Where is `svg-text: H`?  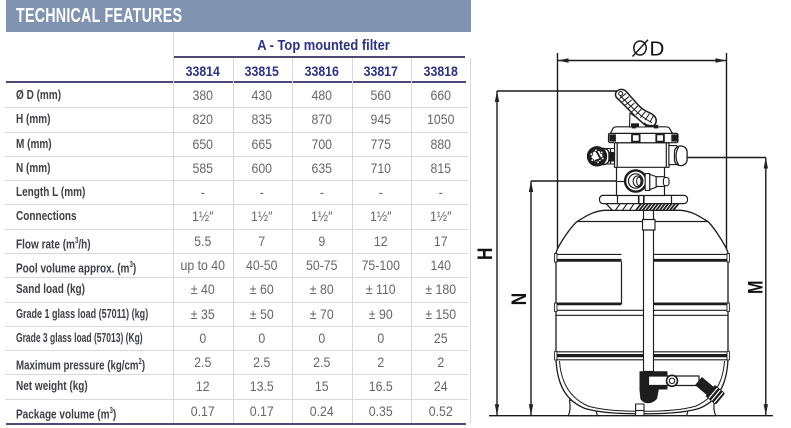
svg-text: H is located at coordinates (485, 254).